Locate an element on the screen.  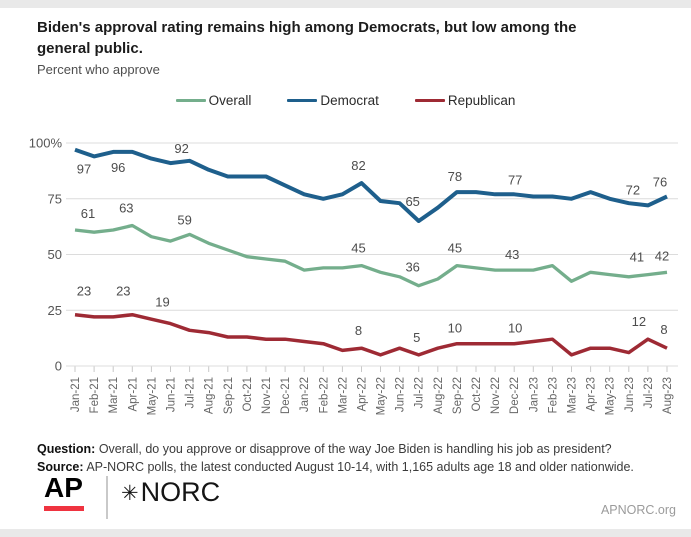
legend-item-republican: Republican is located at coordinates (465, 100).